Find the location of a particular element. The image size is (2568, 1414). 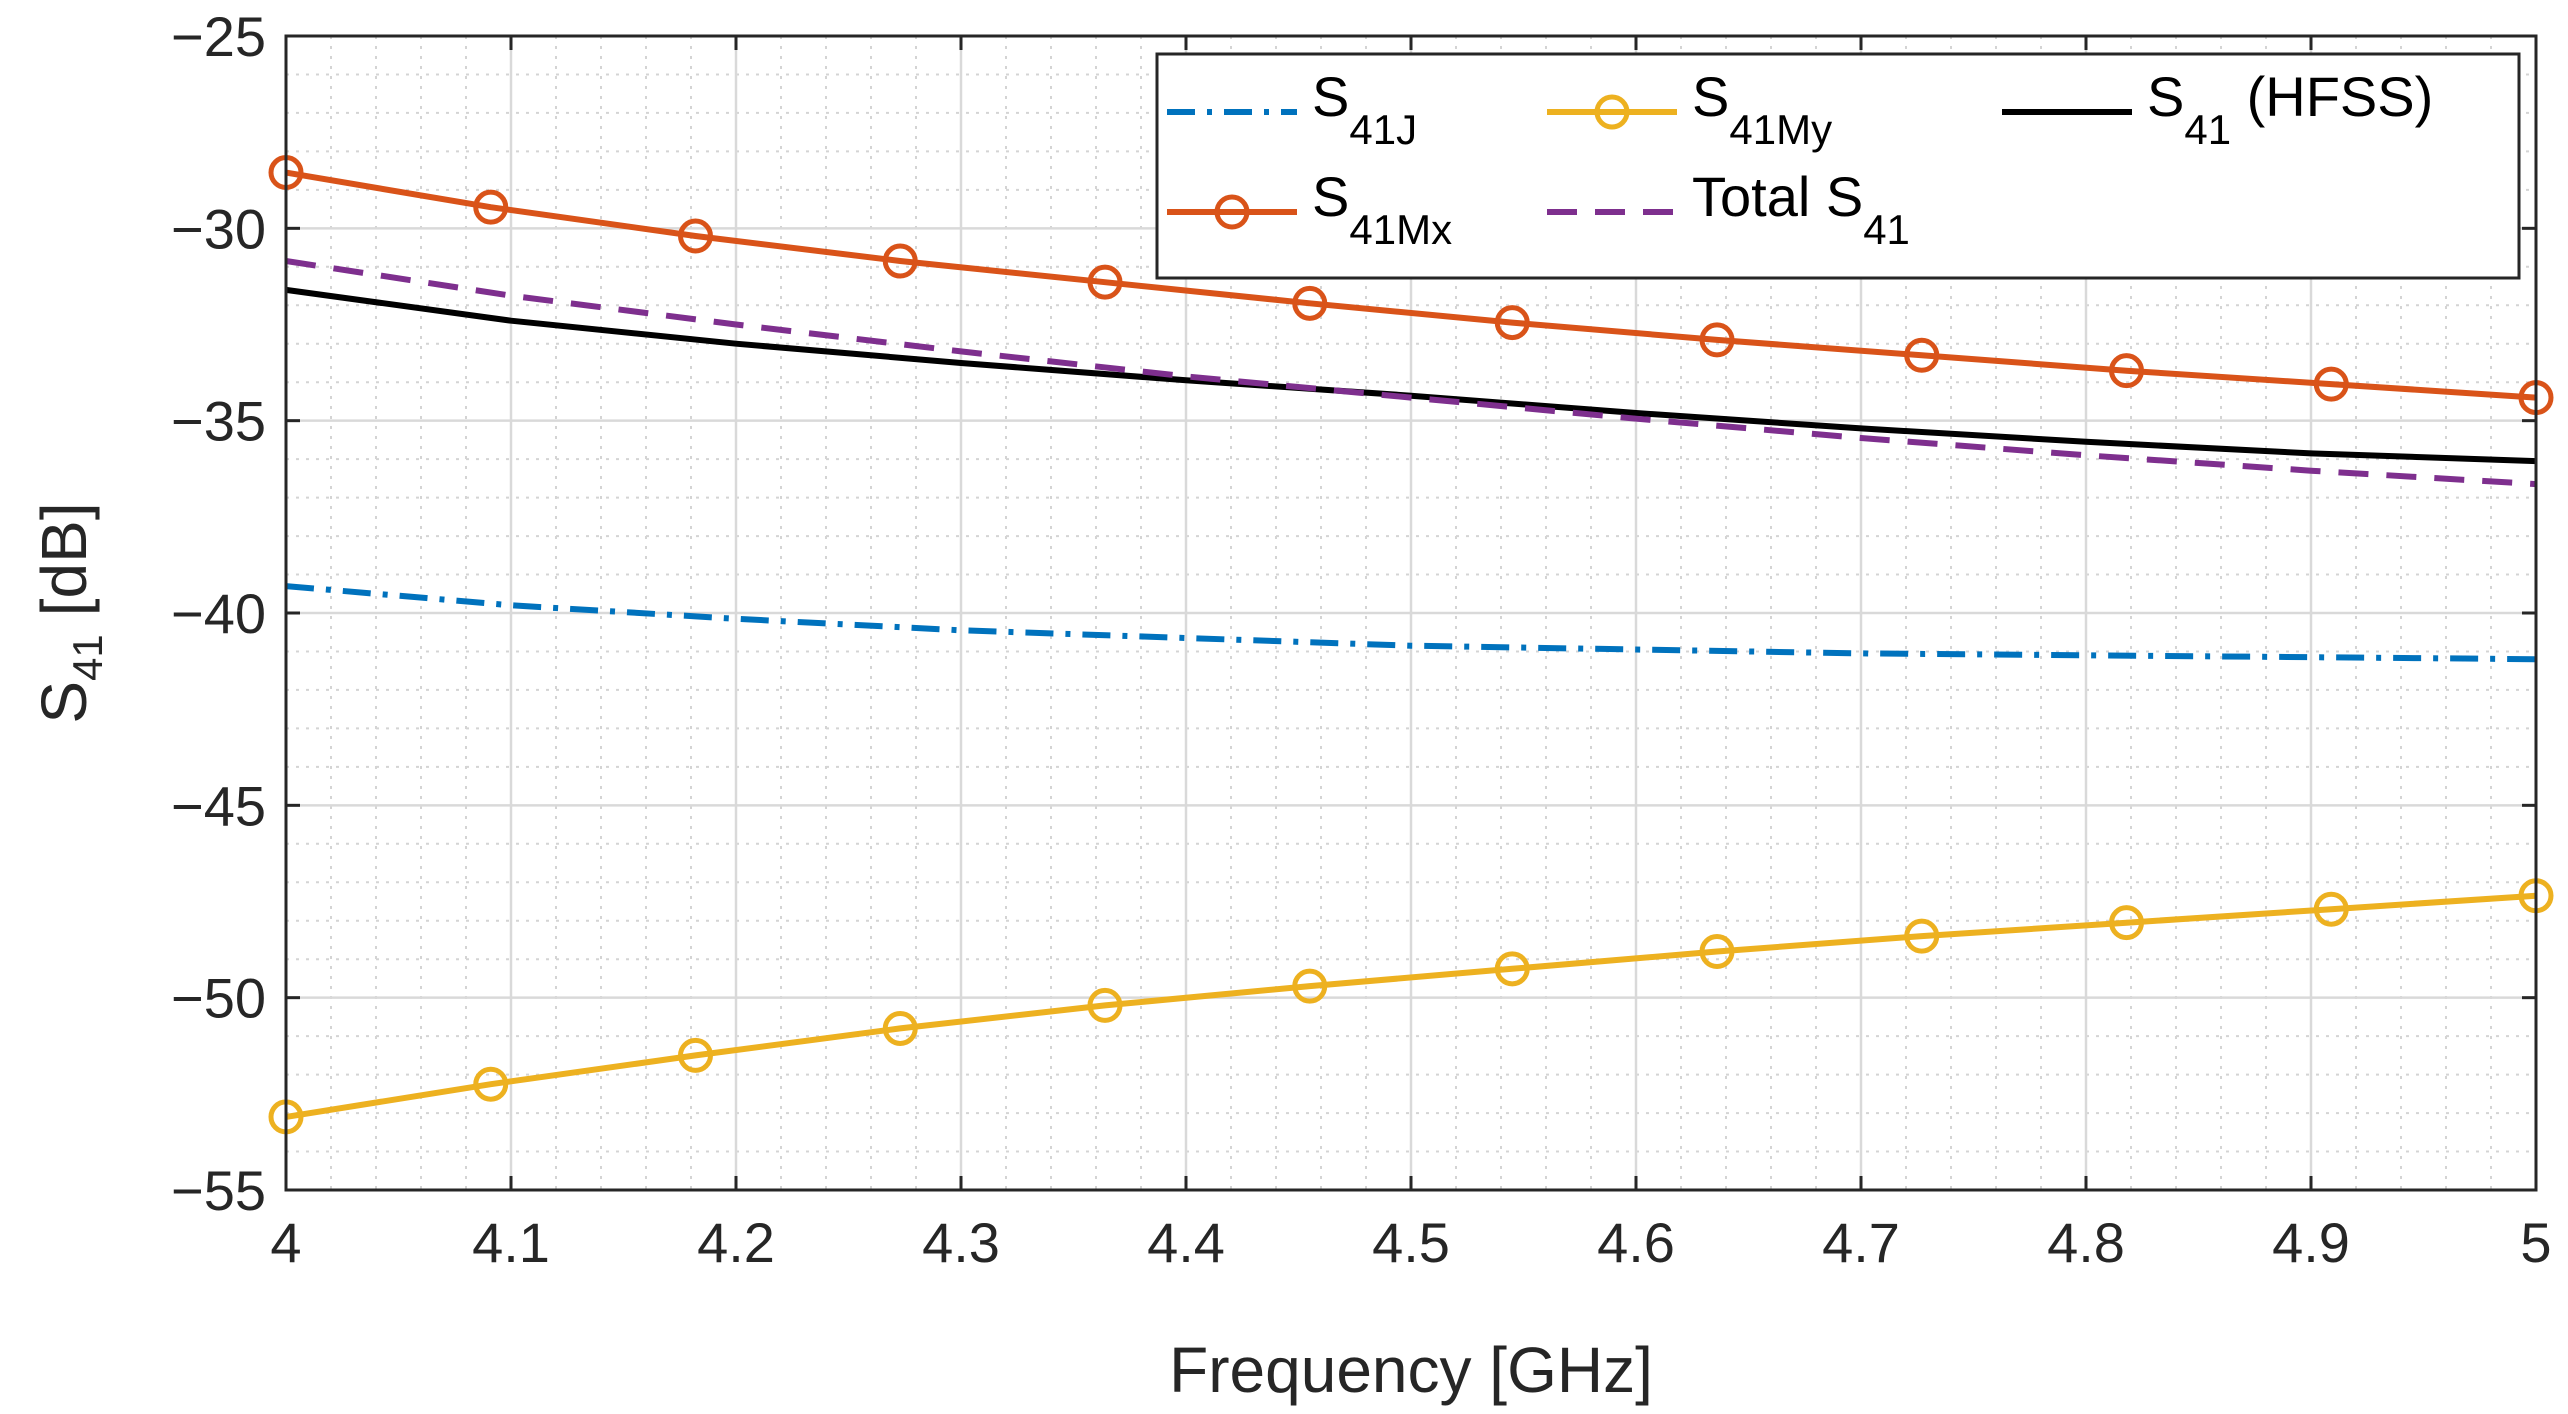

legend-entry-s41mx: S41Mx is located at coordinates (1309, 209).